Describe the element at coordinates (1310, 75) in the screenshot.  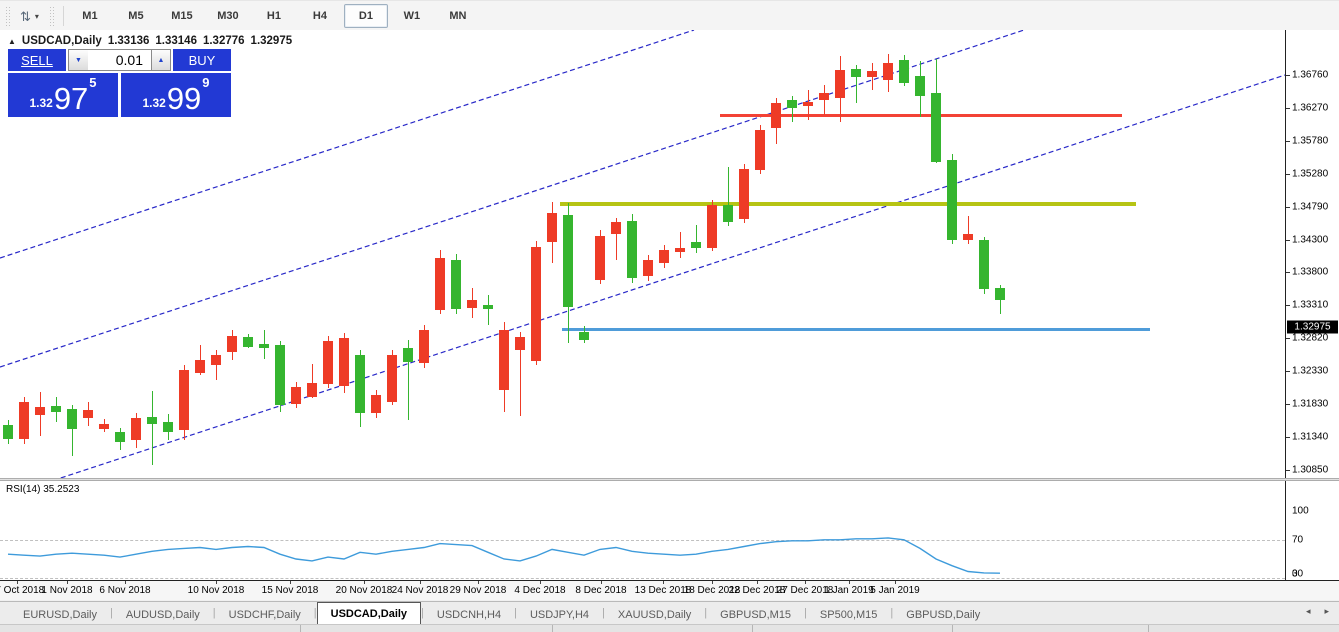
I see `price-axis-label: 1.36760` at that location.